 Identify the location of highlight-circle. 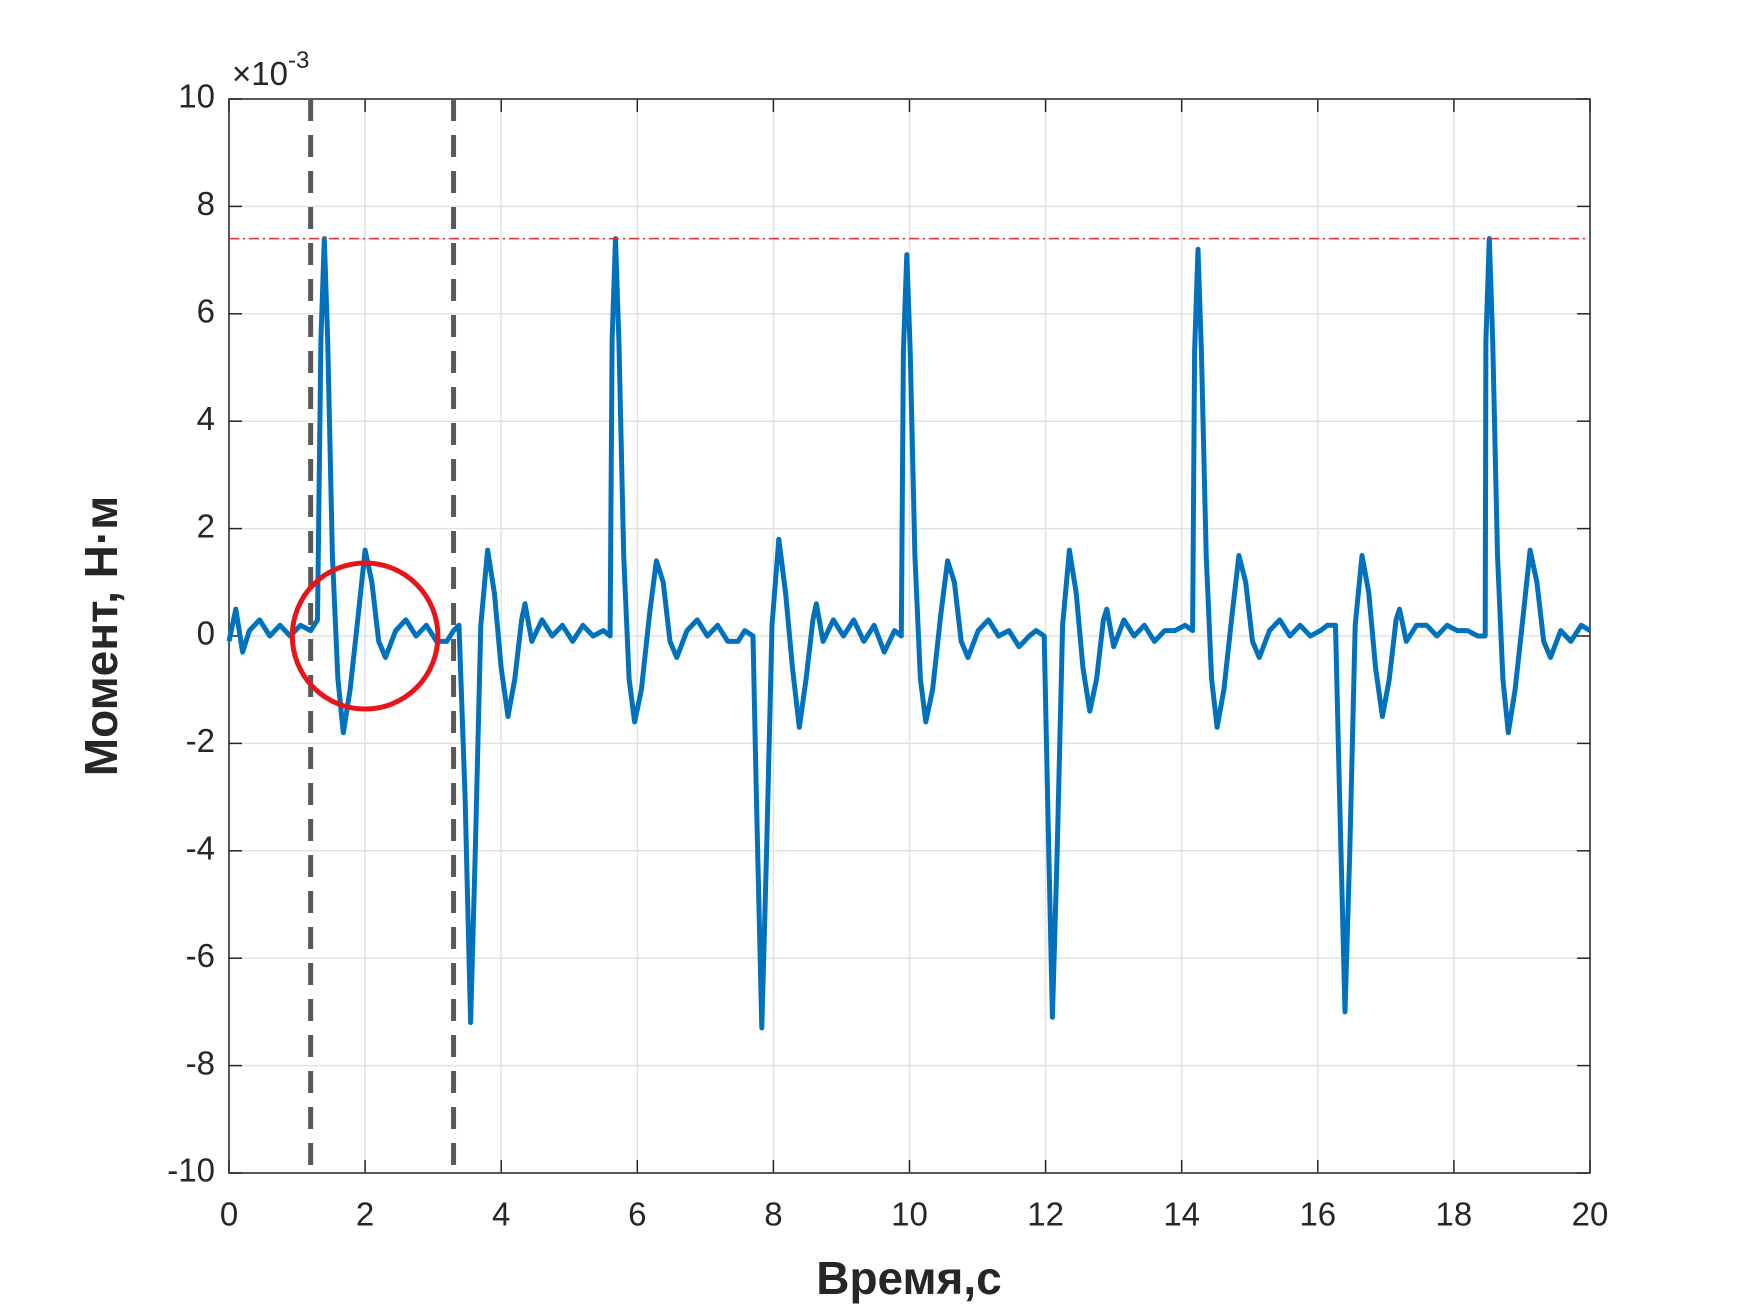
(365, 636).